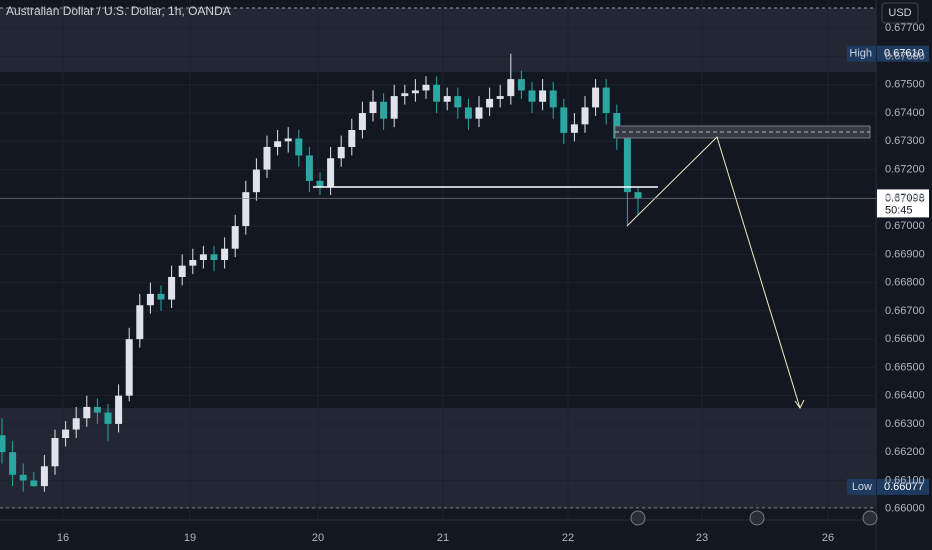 The image size is (932, 550). I want to click on marker-value: 0.66077, so click(904, 487).